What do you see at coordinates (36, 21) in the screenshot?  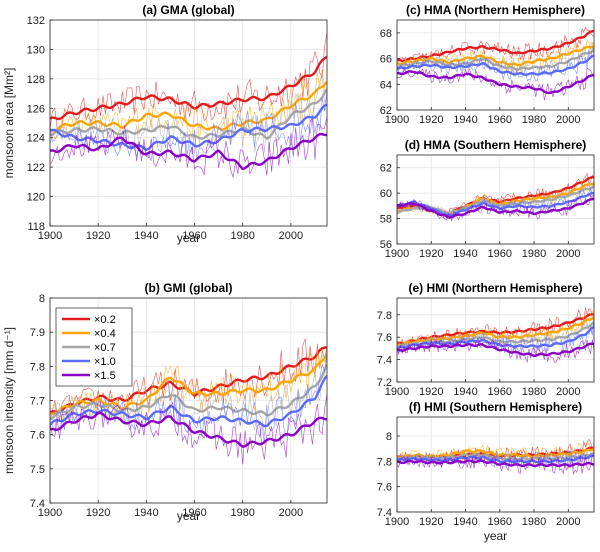 I see `y-tick-label: 132` at bounding box center [36, 21].